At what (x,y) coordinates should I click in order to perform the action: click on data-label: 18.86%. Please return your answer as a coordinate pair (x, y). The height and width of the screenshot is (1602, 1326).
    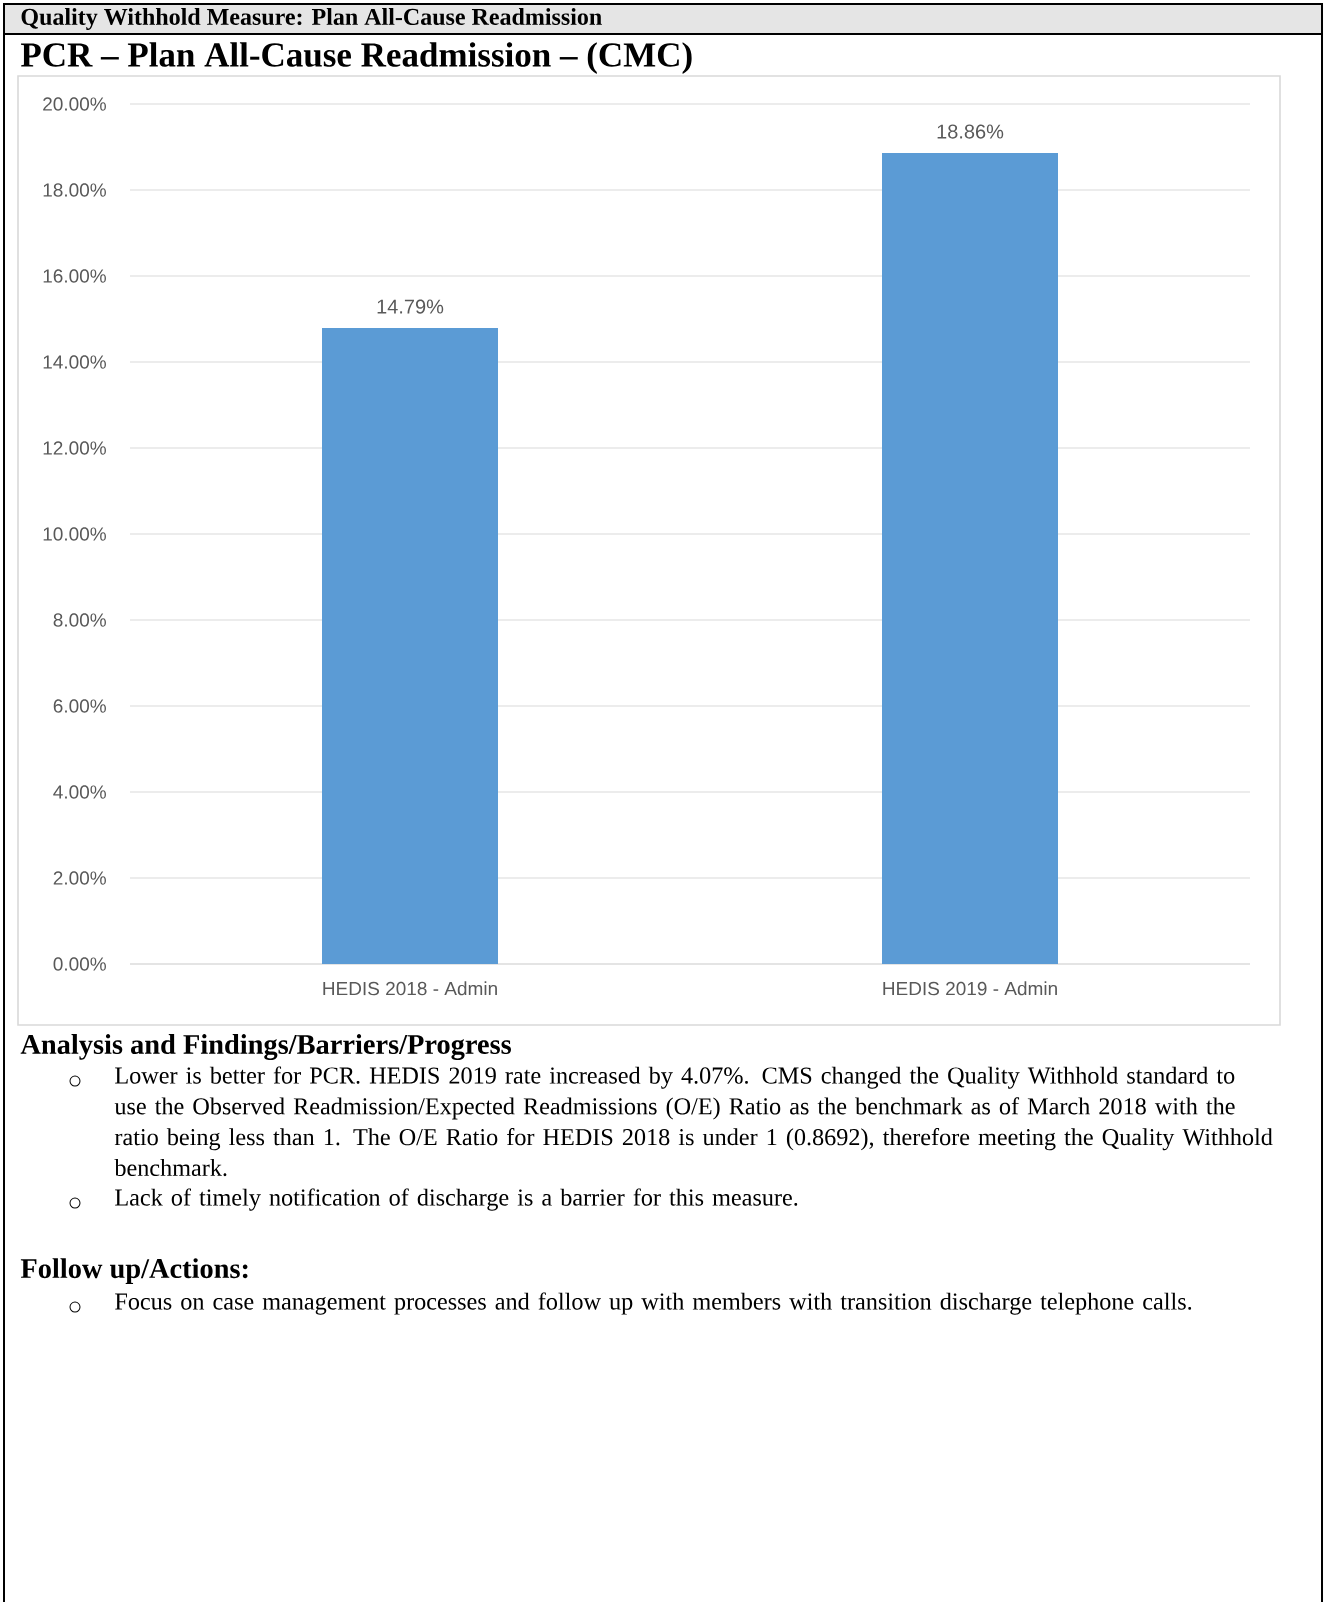
    Looking at the image, I should click on (970, 131).